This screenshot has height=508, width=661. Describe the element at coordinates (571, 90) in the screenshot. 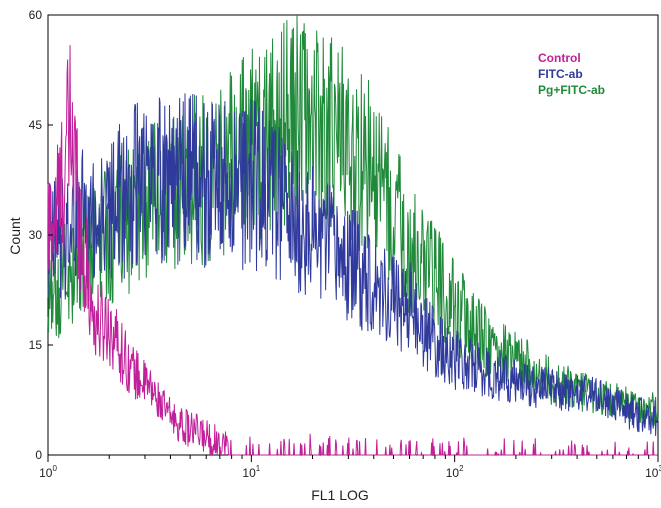

I see `legend-entry-pg-fitc-ab: Pg+FITC-ab` at that location.